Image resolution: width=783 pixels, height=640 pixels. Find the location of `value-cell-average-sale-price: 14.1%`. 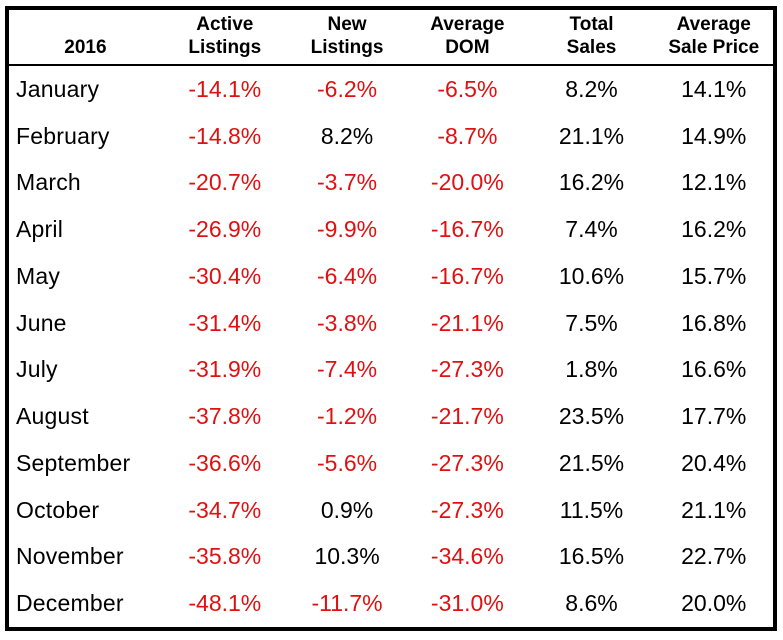

value-cell-average-sale-price: 14.1% is located at coordinates (714, 88).